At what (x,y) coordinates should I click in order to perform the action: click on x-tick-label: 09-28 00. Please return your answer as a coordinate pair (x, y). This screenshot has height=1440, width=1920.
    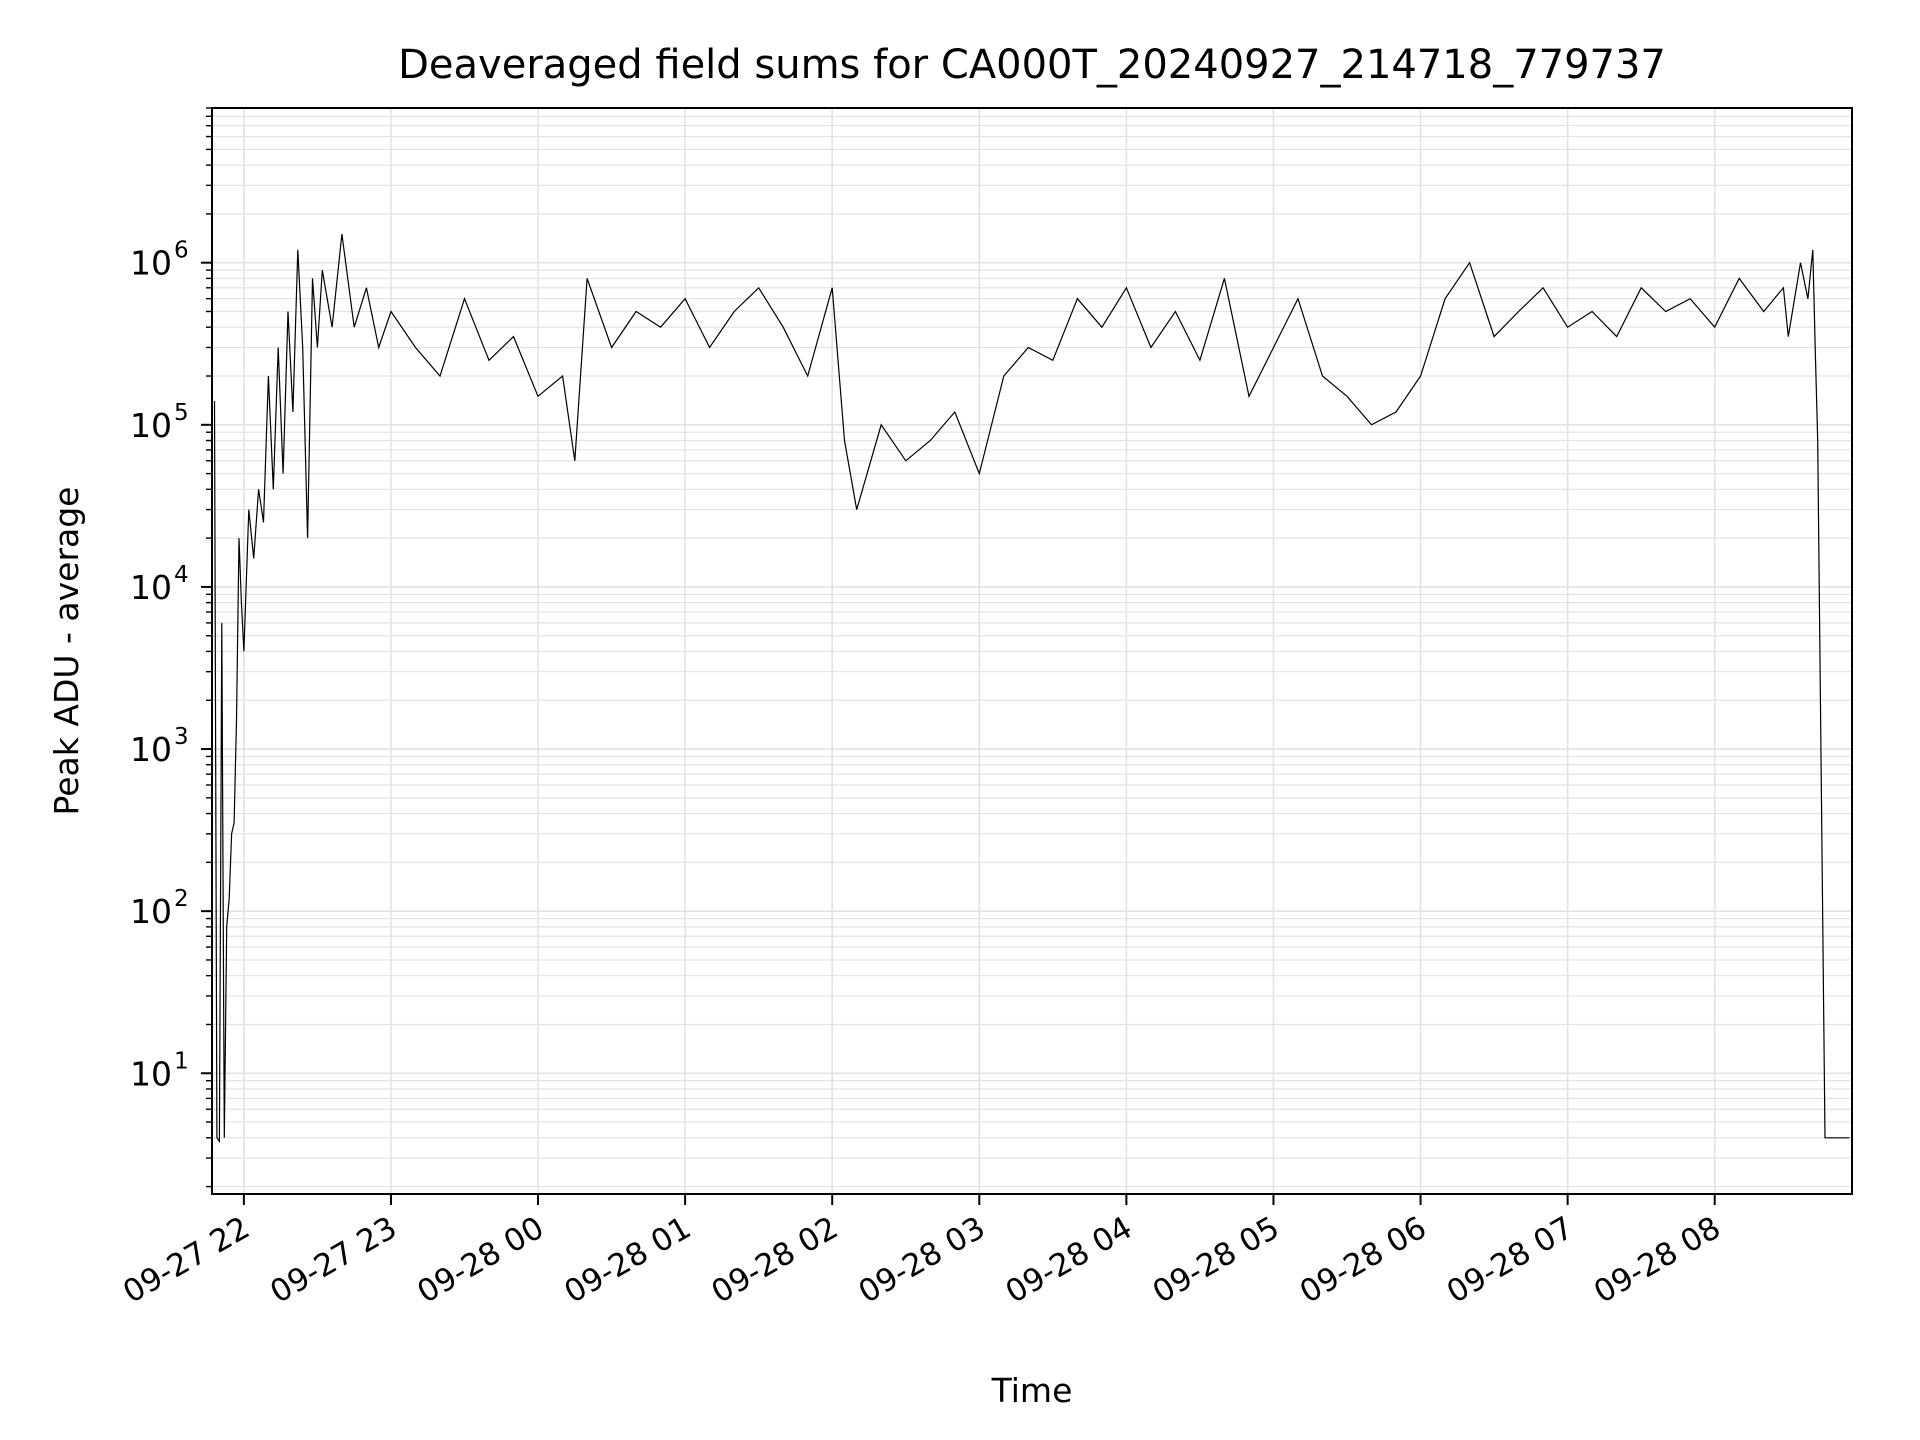
    Looking at the image, I should click on (480, 1260).